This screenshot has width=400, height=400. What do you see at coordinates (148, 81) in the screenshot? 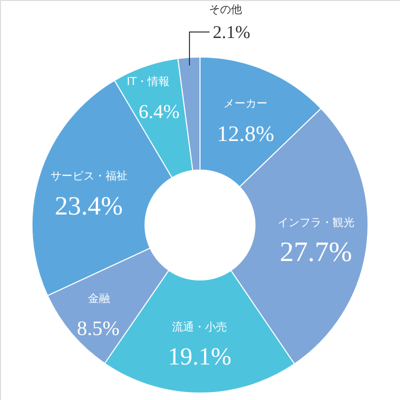
I see `slice-label: IT・情報` at bounding box center [148, 81].